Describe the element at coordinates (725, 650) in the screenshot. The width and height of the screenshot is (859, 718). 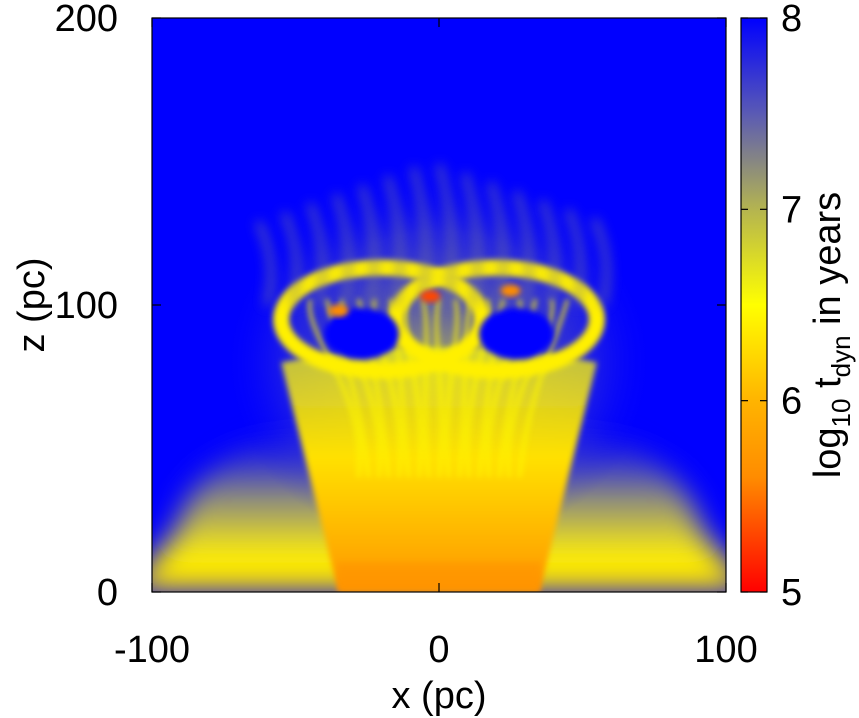
I see `x-tick-label: 100` at that location.